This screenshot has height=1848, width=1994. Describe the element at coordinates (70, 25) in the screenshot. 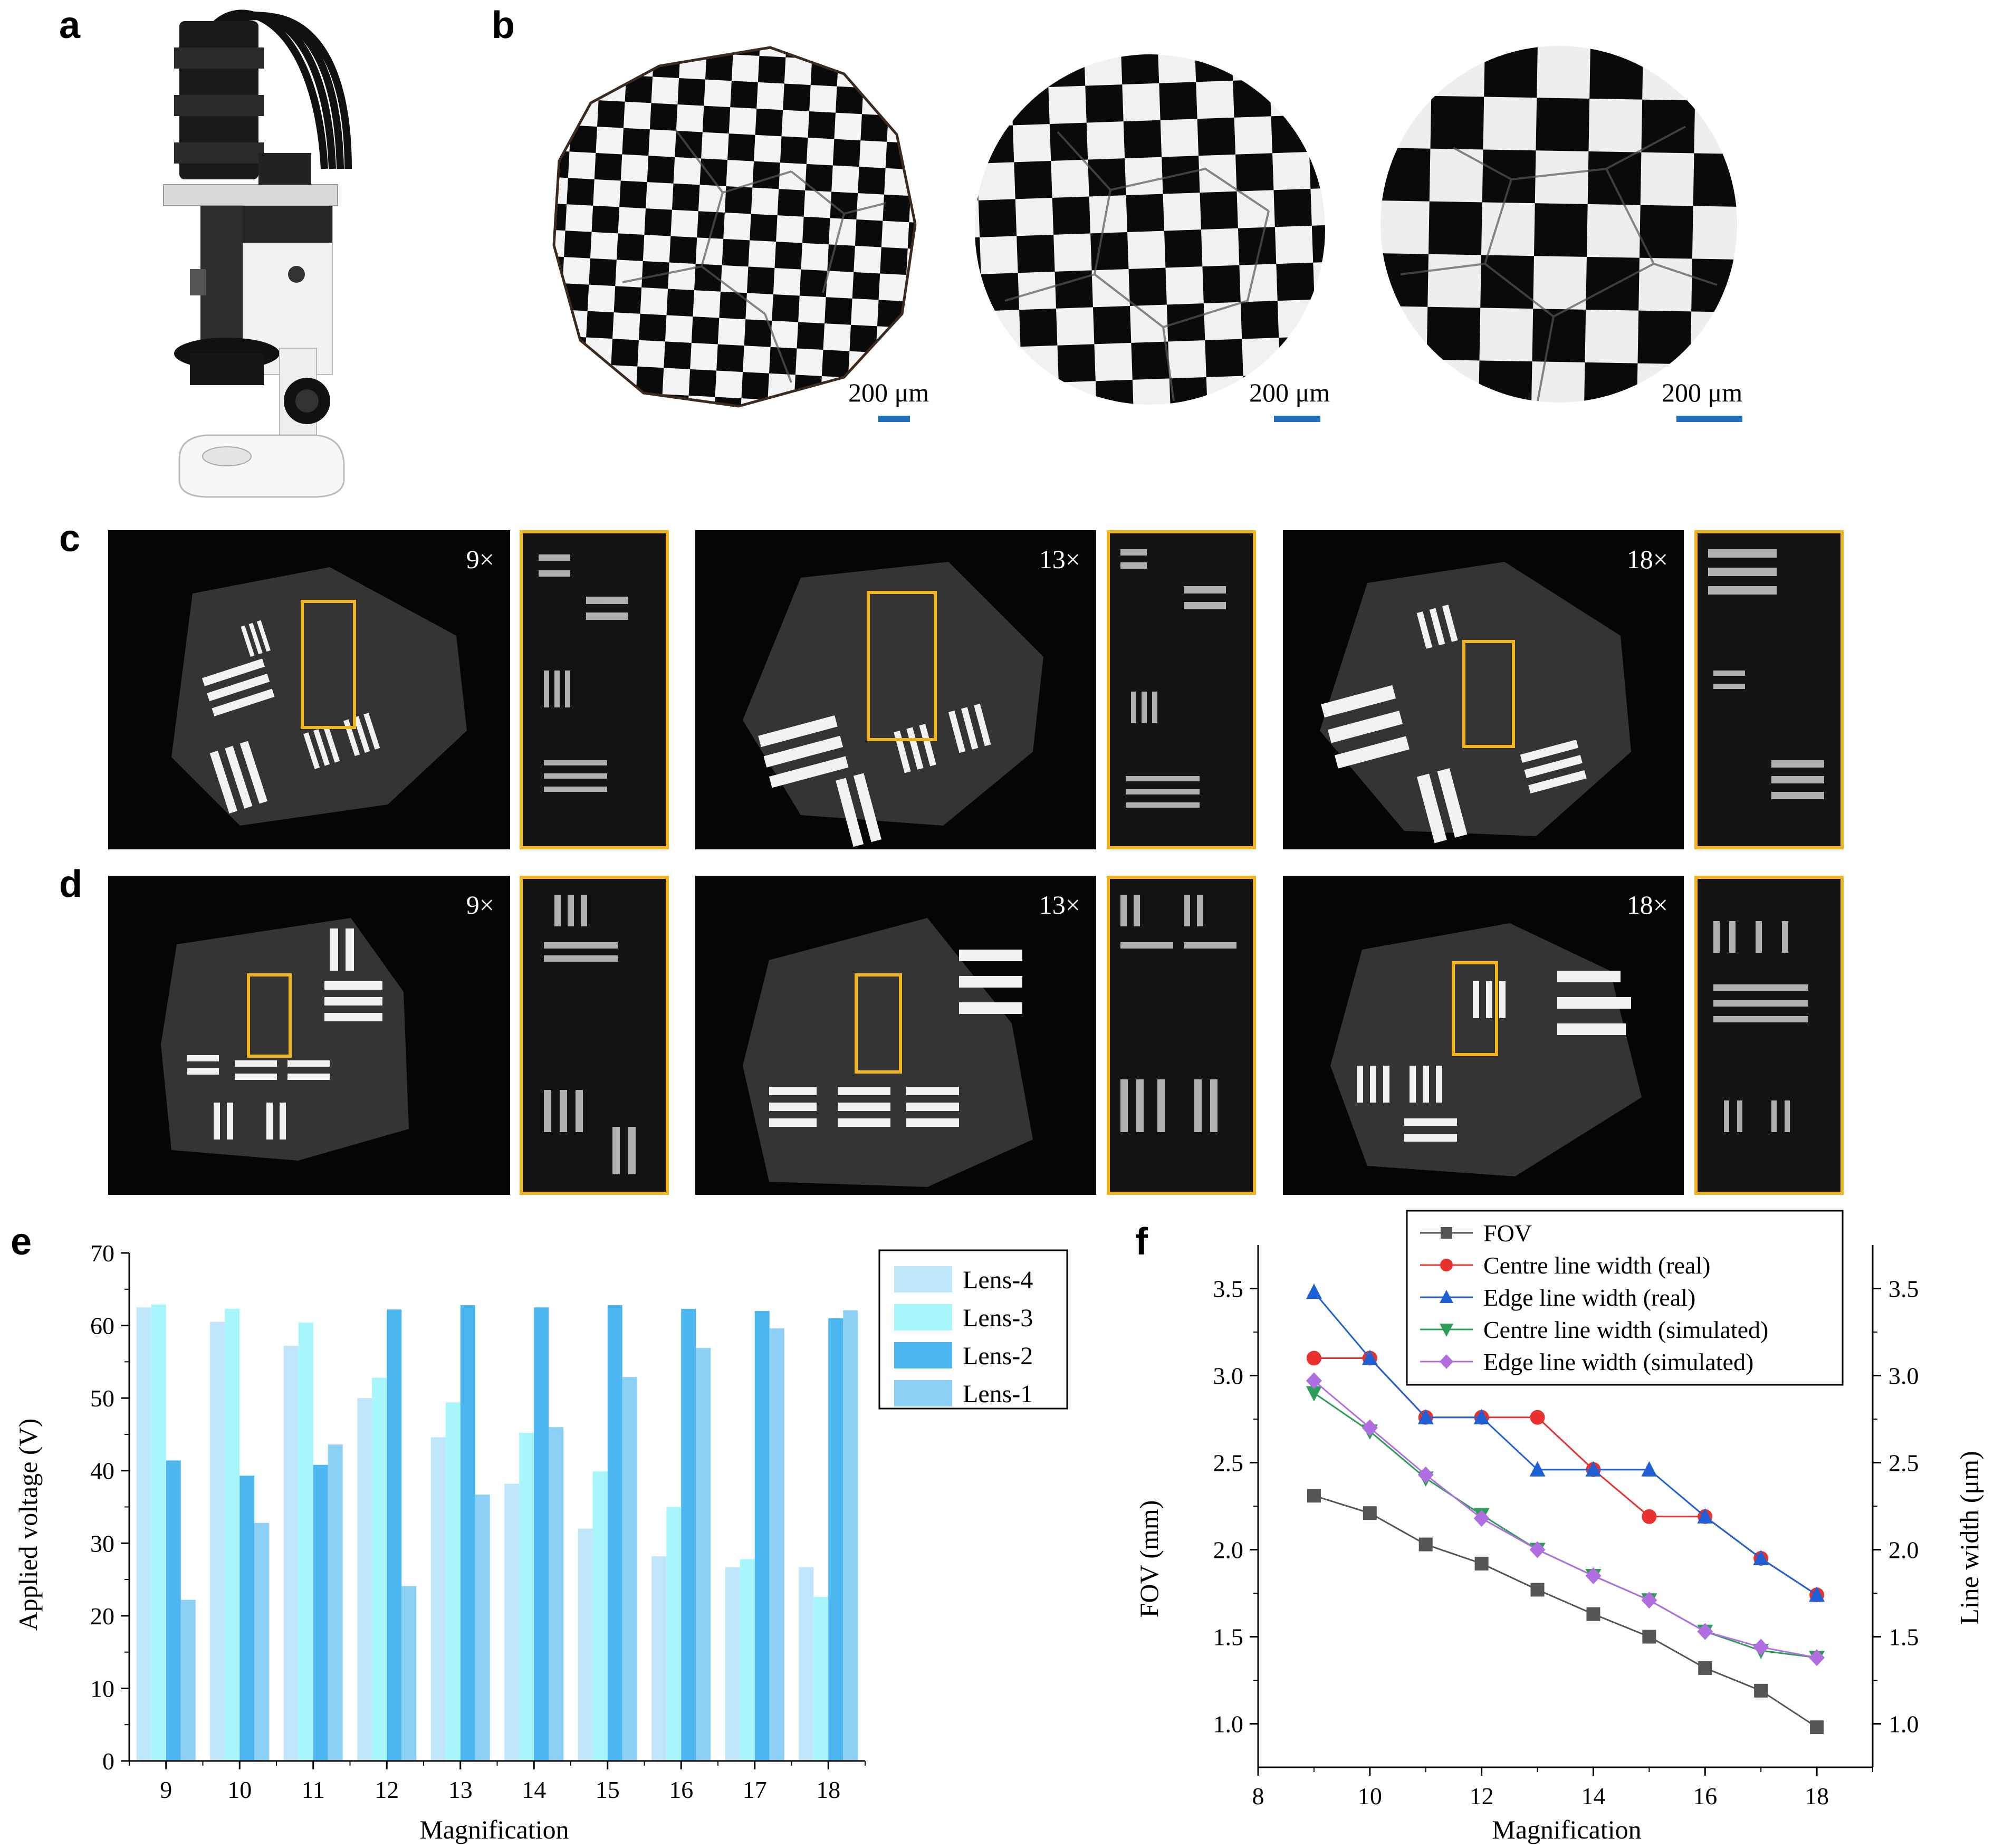

I see `panel-label-a: a` at that location.